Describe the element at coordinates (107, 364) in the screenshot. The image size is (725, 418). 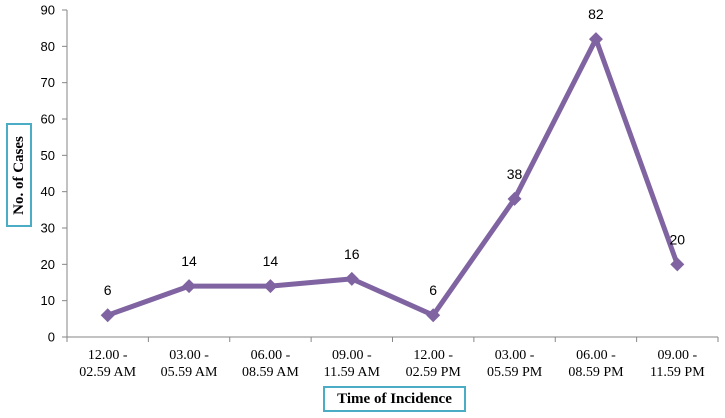
I see `x-tick-label: 12.00 -02.59 AM` at that location.